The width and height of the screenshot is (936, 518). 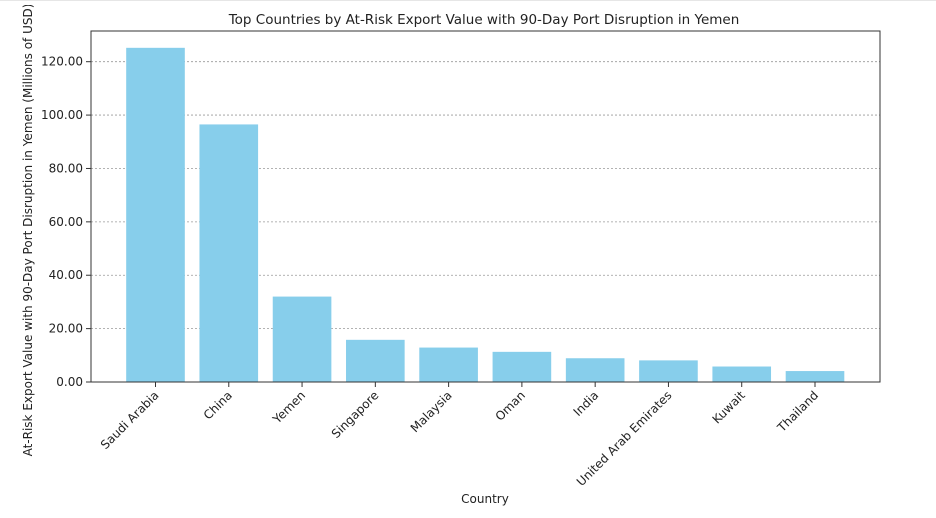 What do you see at coordinates (62, 62) in the screenshot?
I see `y-tick-label: 120.00` at bounding box center [62, 62].